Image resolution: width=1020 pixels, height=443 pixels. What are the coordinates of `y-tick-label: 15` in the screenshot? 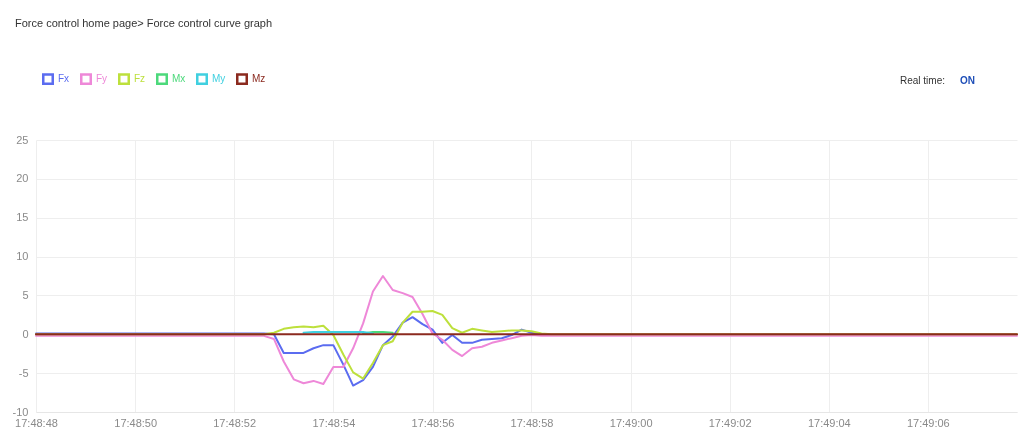 It's located at (22, 217).